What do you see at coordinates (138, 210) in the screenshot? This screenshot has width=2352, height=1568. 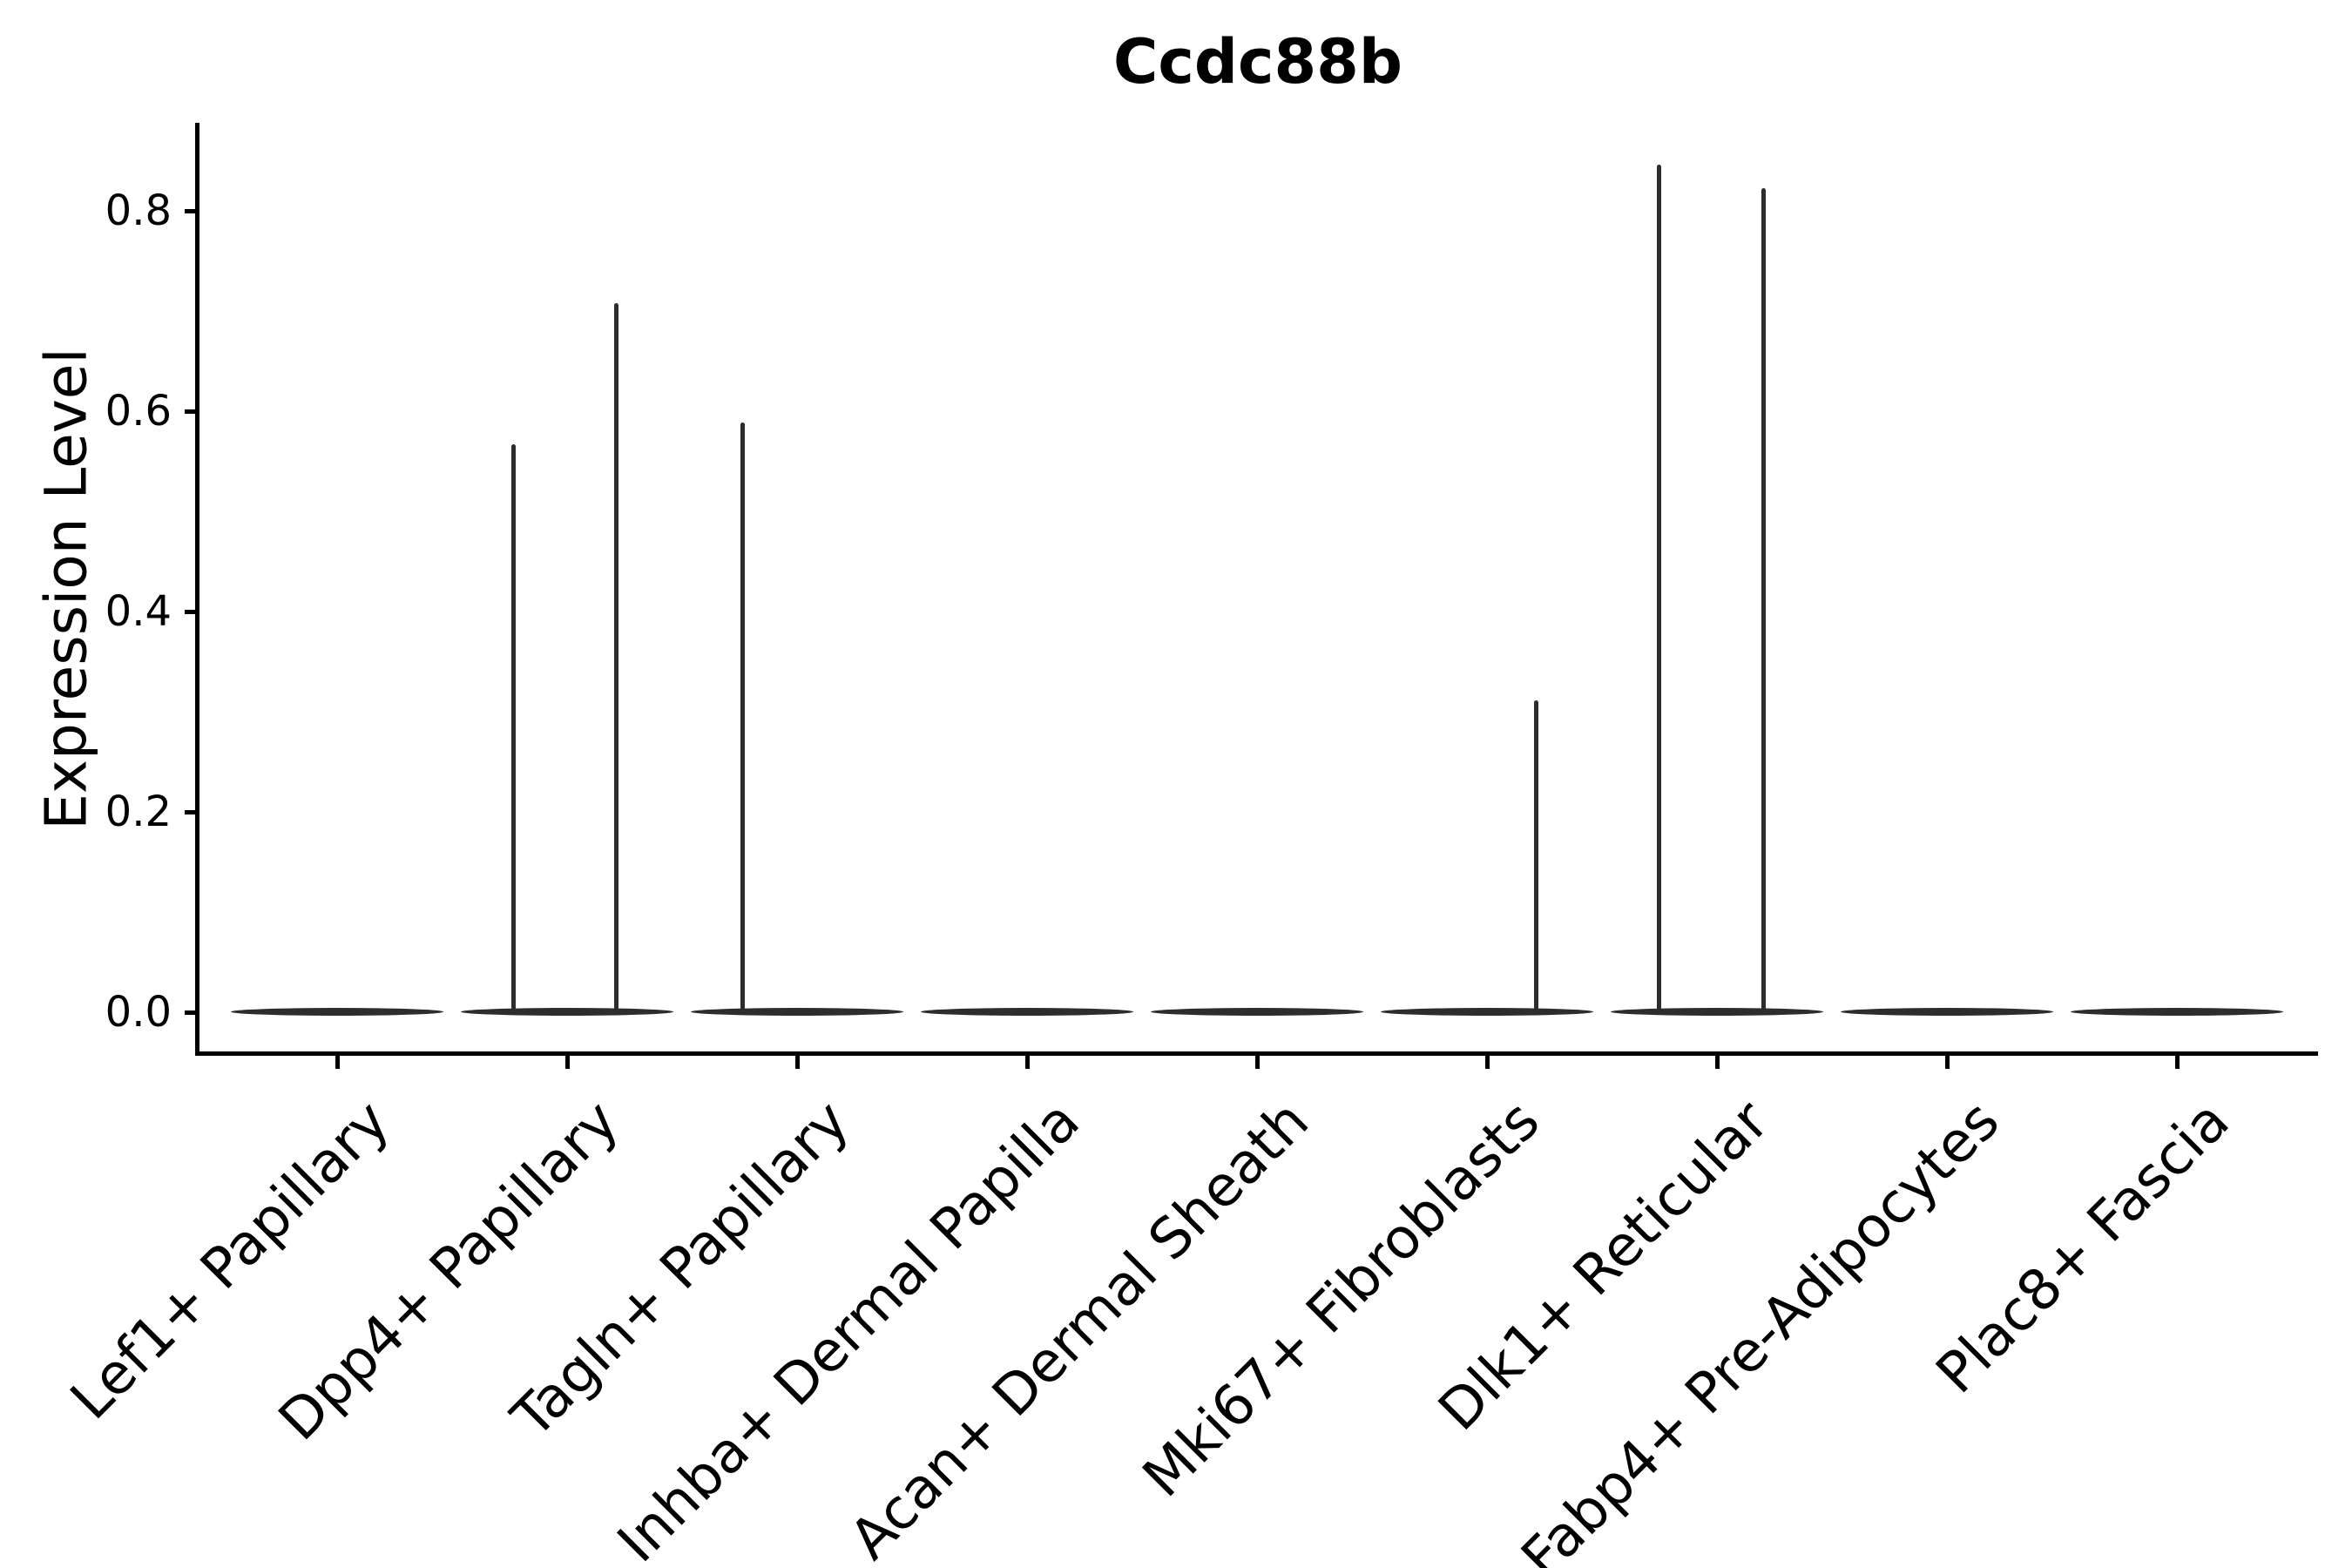 I see `y-tick-label: 0.8` at bounding box center [138, 210].